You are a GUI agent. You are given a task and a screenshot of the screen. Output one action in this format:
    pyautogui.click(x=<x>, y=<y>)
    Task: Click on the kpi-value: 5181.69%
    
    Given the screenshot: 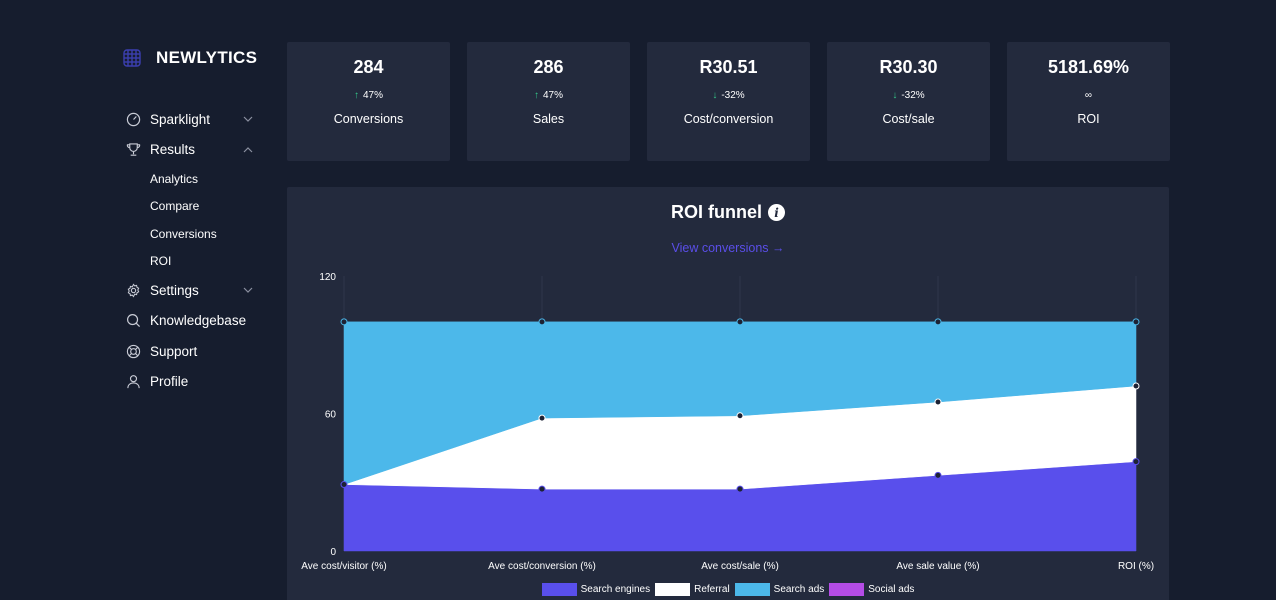 What is the action you would take?
    pyautogui.click(x=1088, y=67)
    